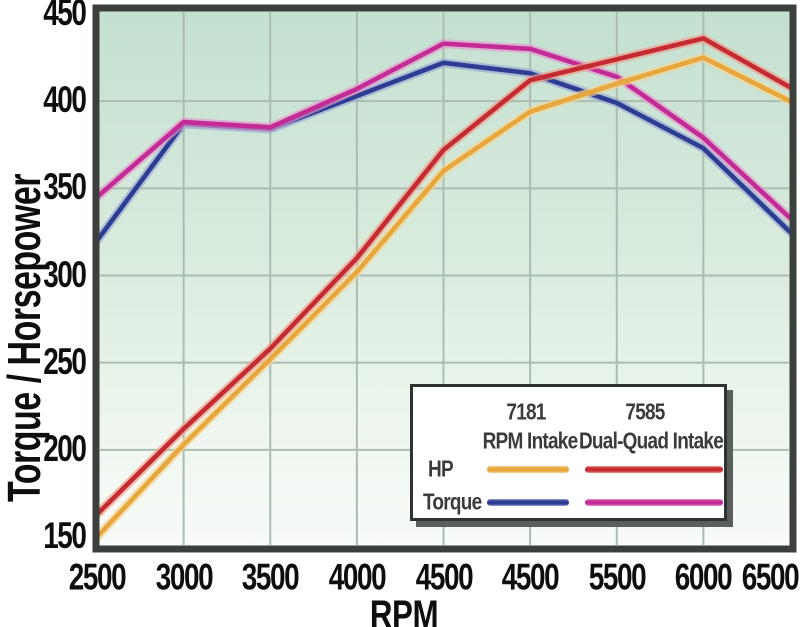  I want to click on y-tick-label: 450, so click(65, 17).